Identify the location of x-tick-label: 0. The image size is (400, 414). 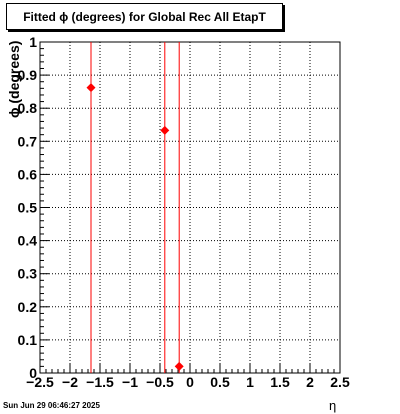
(190, 382).